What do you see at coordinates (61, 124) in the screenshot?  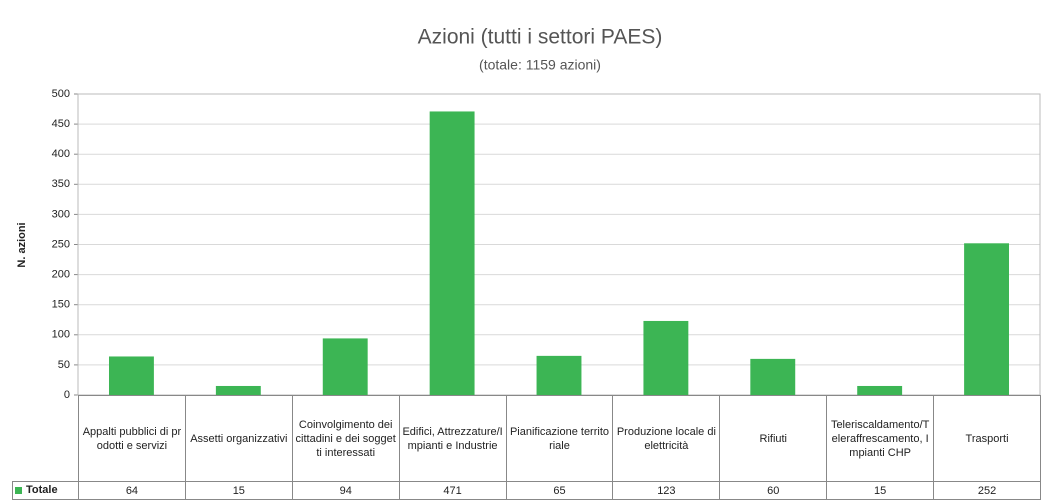 I see `y-tick-label: 450` at bounding box center [61, 124].